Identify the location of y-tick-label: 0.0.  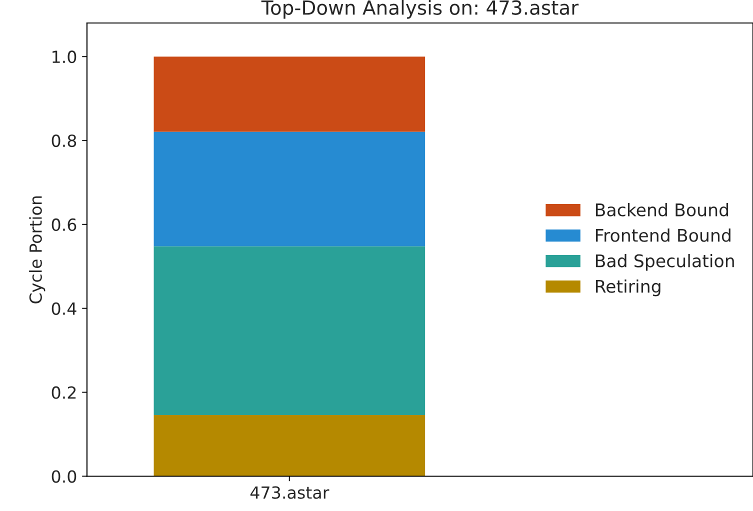
(64, 476).